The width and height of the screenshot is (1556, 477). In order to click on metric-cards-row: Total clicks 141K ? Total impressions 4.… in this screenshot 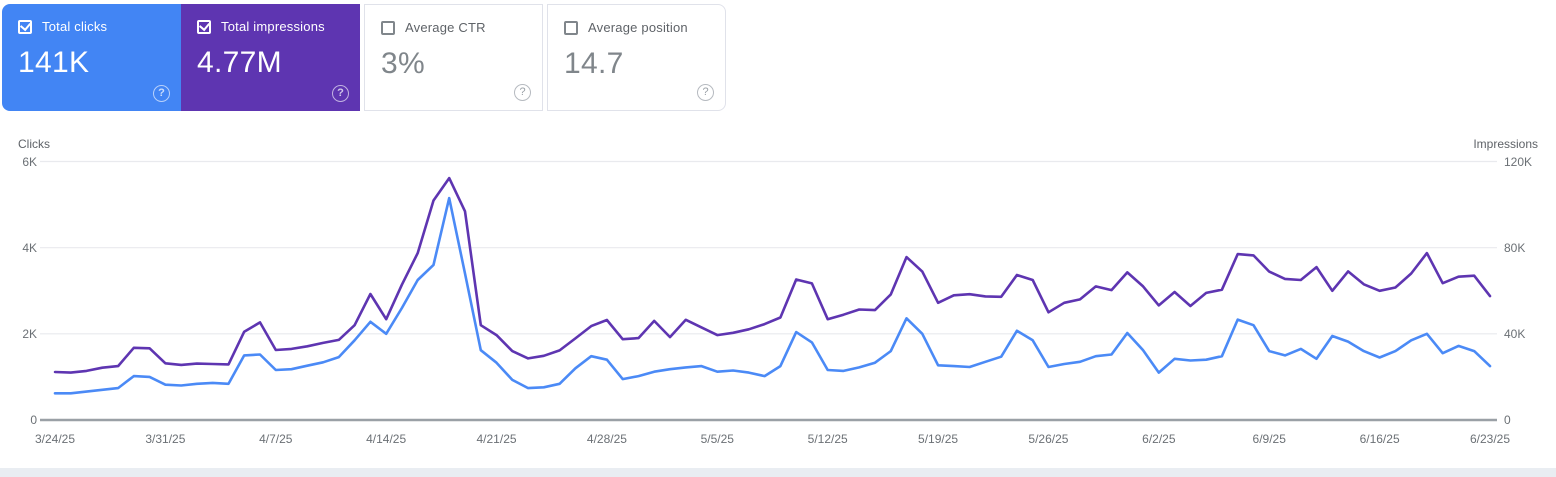, I will do `click(364, 57)`.